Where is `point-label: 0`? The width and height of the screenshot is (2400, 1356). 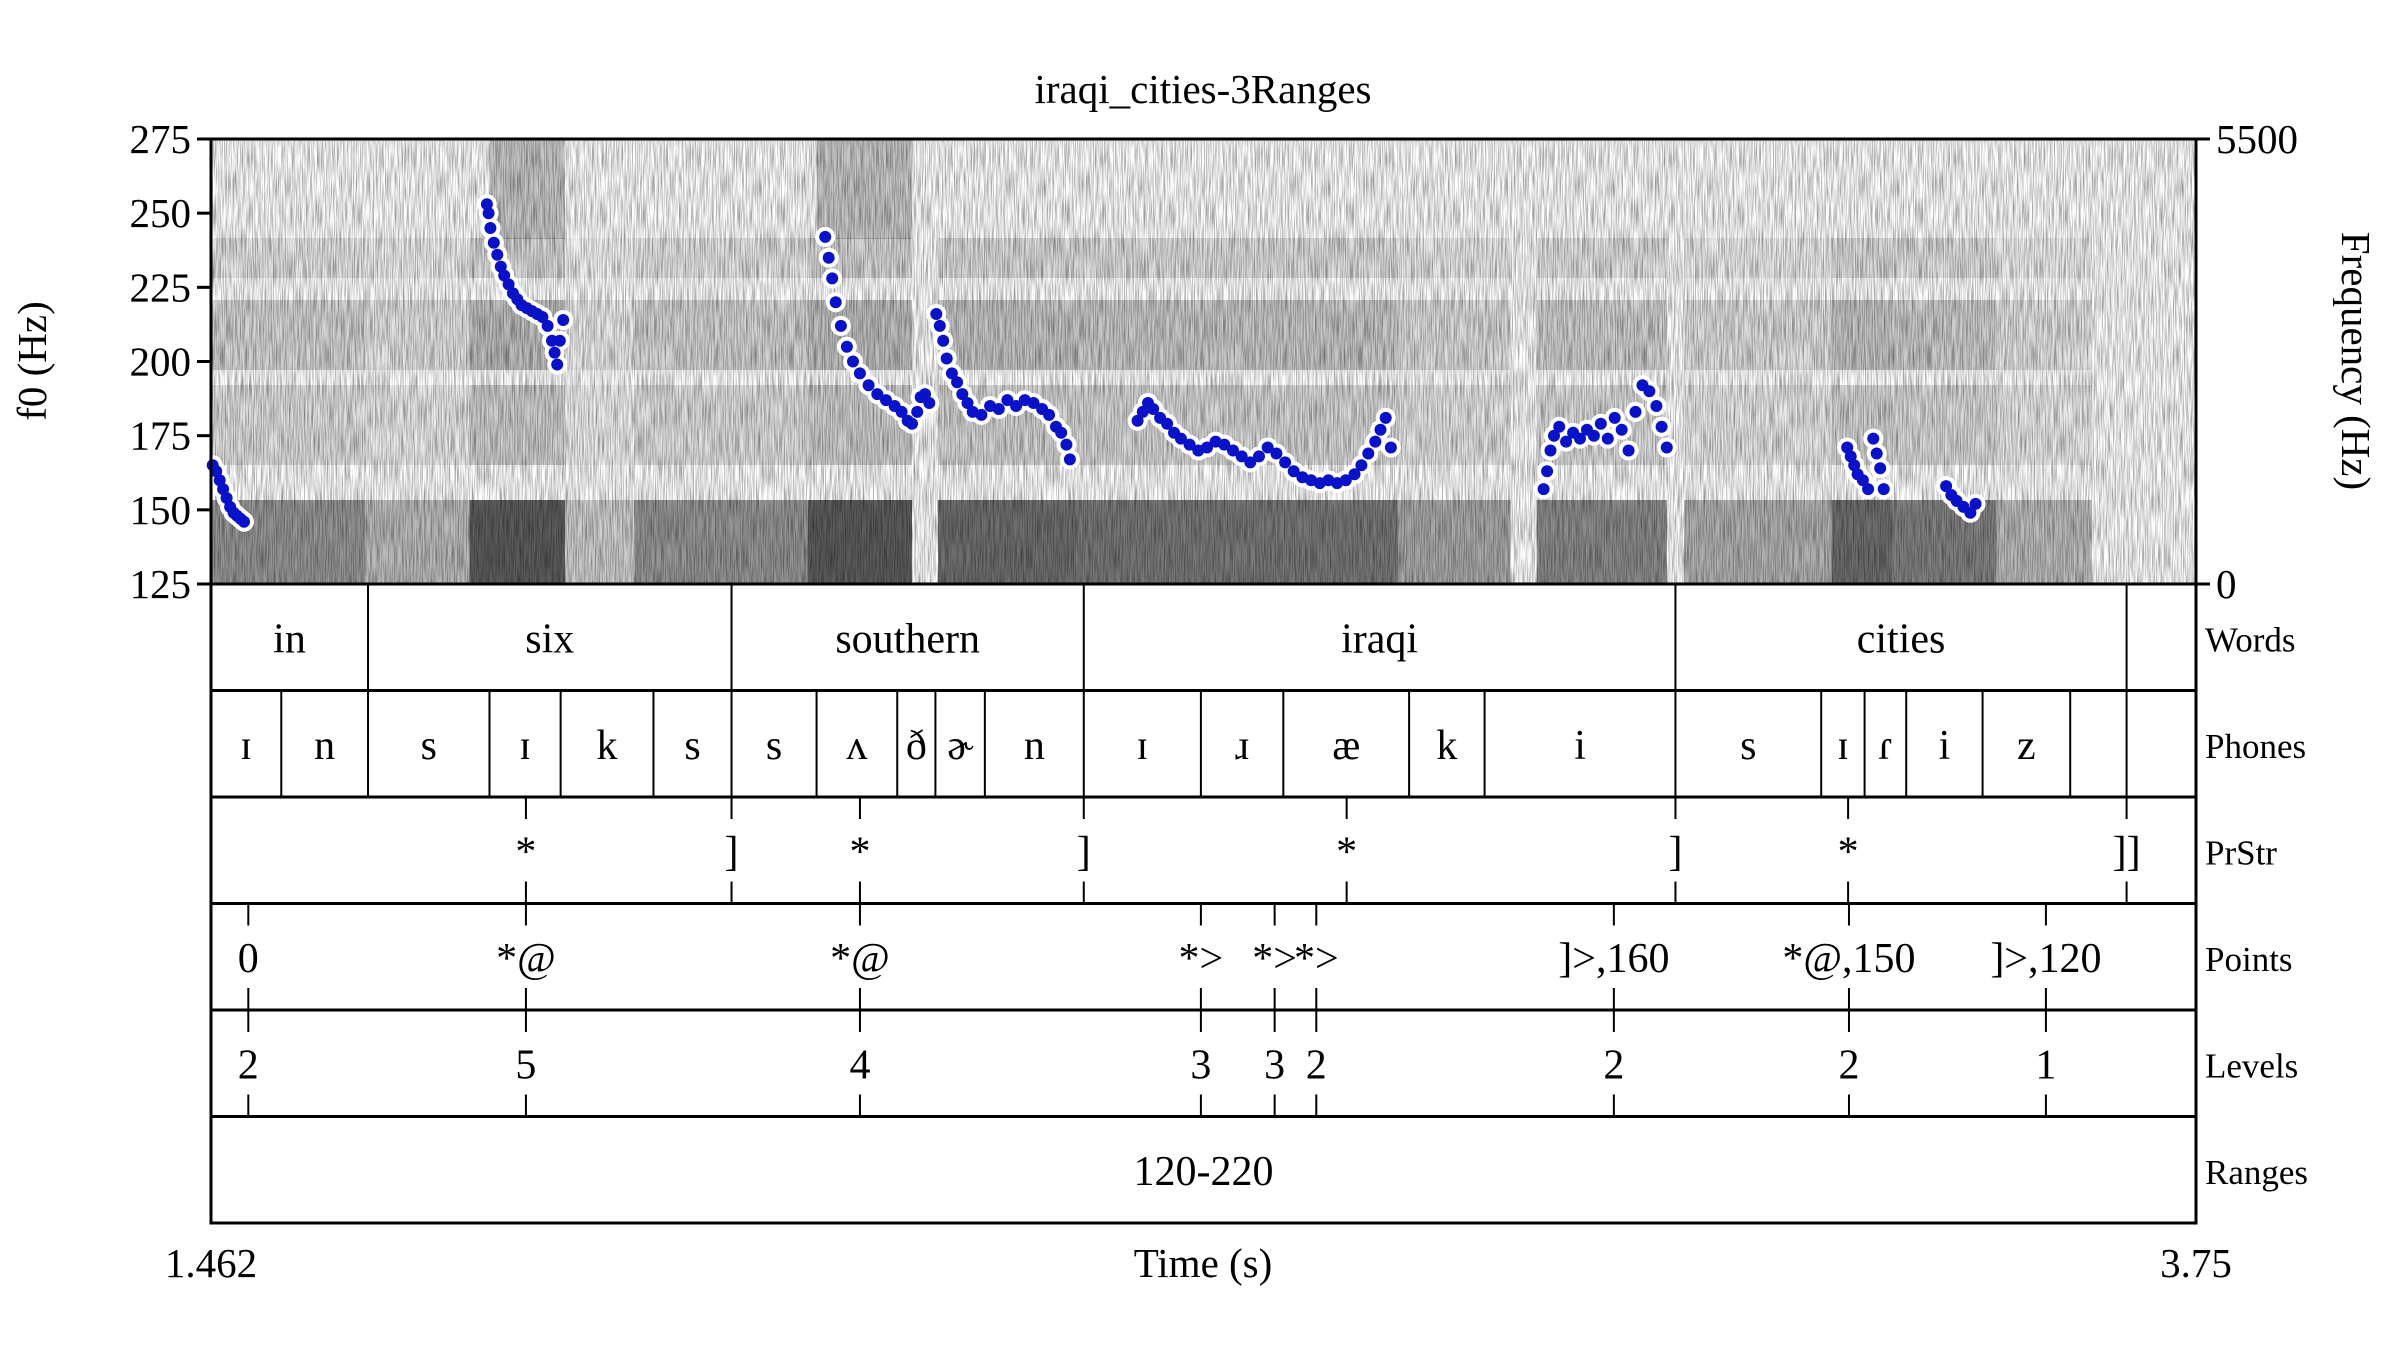
point-label: 0 is located at coordinates (248, 959).